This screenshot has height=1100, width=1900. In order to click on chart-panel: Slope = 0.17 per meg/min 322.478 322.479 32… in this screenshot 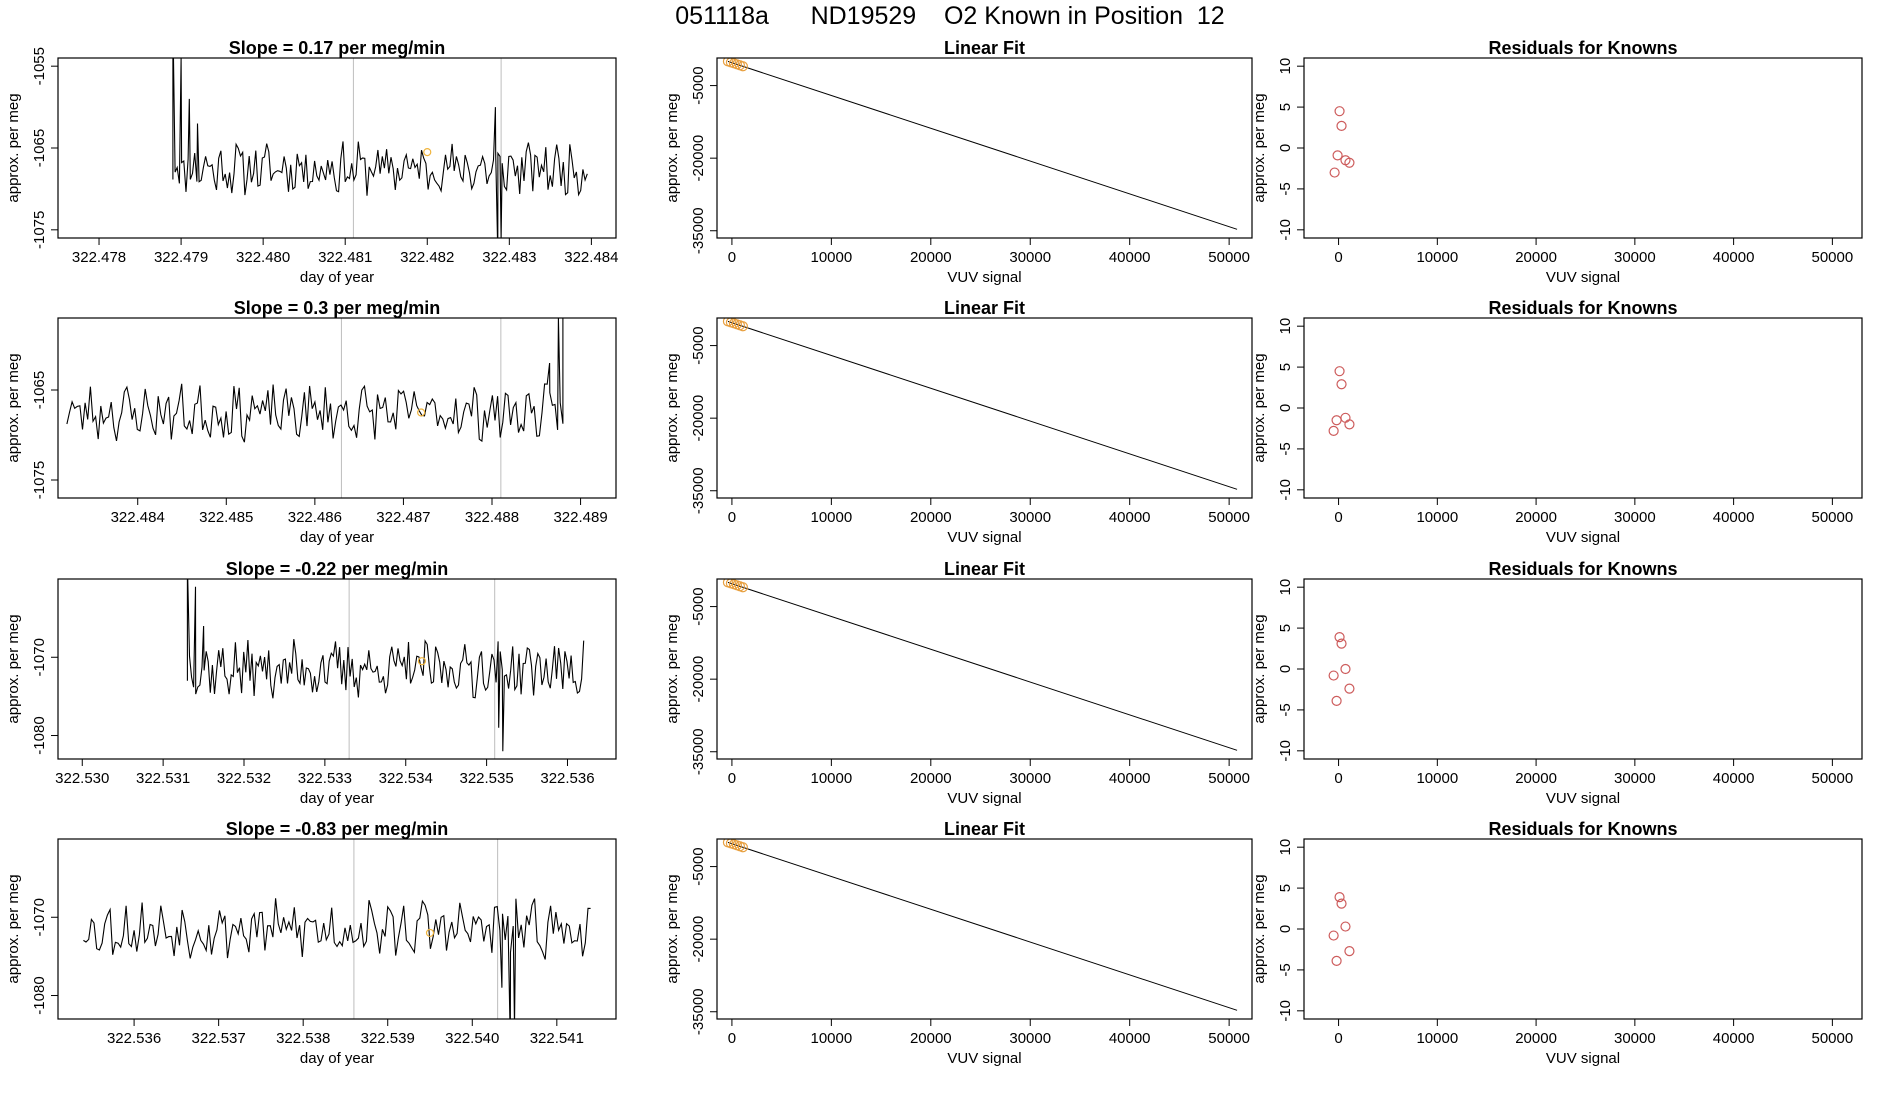, I will do `click(311, 162)`.